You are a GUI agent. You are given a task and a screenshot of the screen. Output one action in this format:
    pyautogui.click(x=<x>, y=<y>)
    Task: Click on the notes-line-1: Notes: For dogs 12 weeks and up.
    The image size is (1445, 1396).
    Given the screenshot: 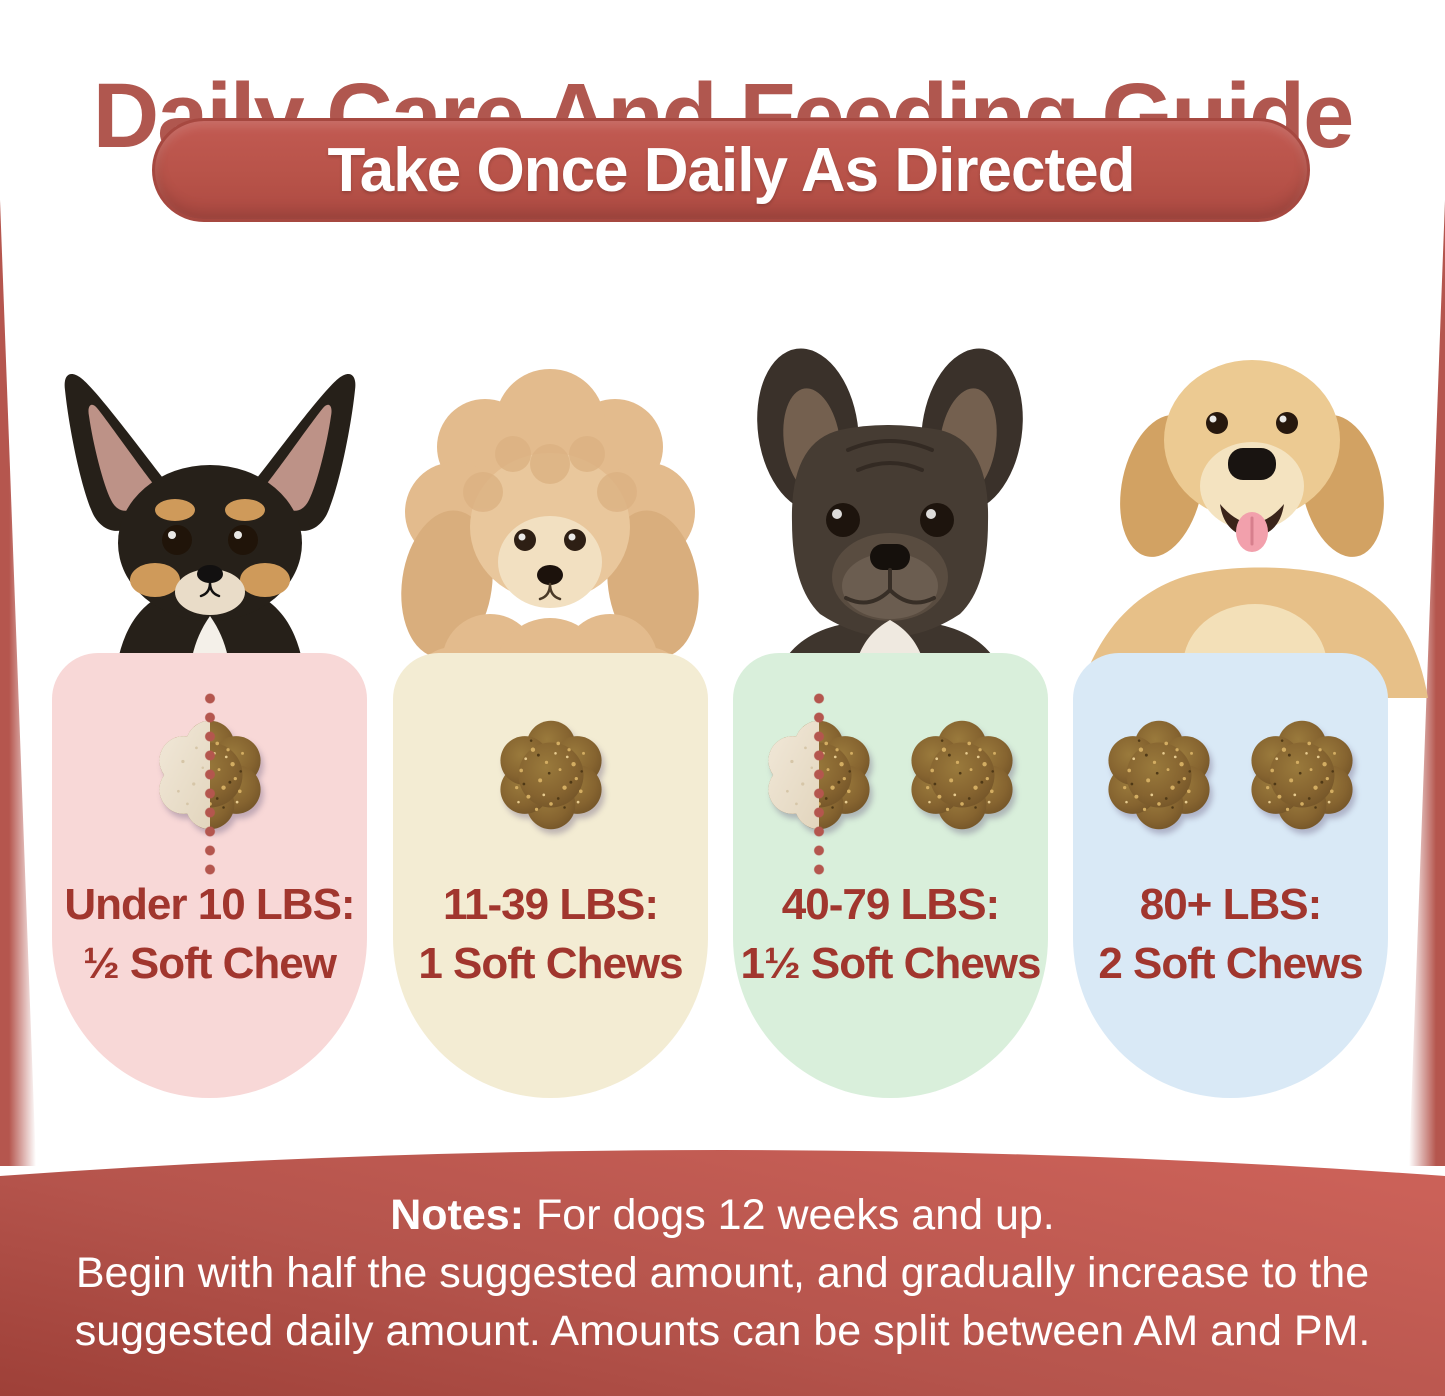 What is the action you would take?
    pyautogui.click(x=722, y=1215)
    